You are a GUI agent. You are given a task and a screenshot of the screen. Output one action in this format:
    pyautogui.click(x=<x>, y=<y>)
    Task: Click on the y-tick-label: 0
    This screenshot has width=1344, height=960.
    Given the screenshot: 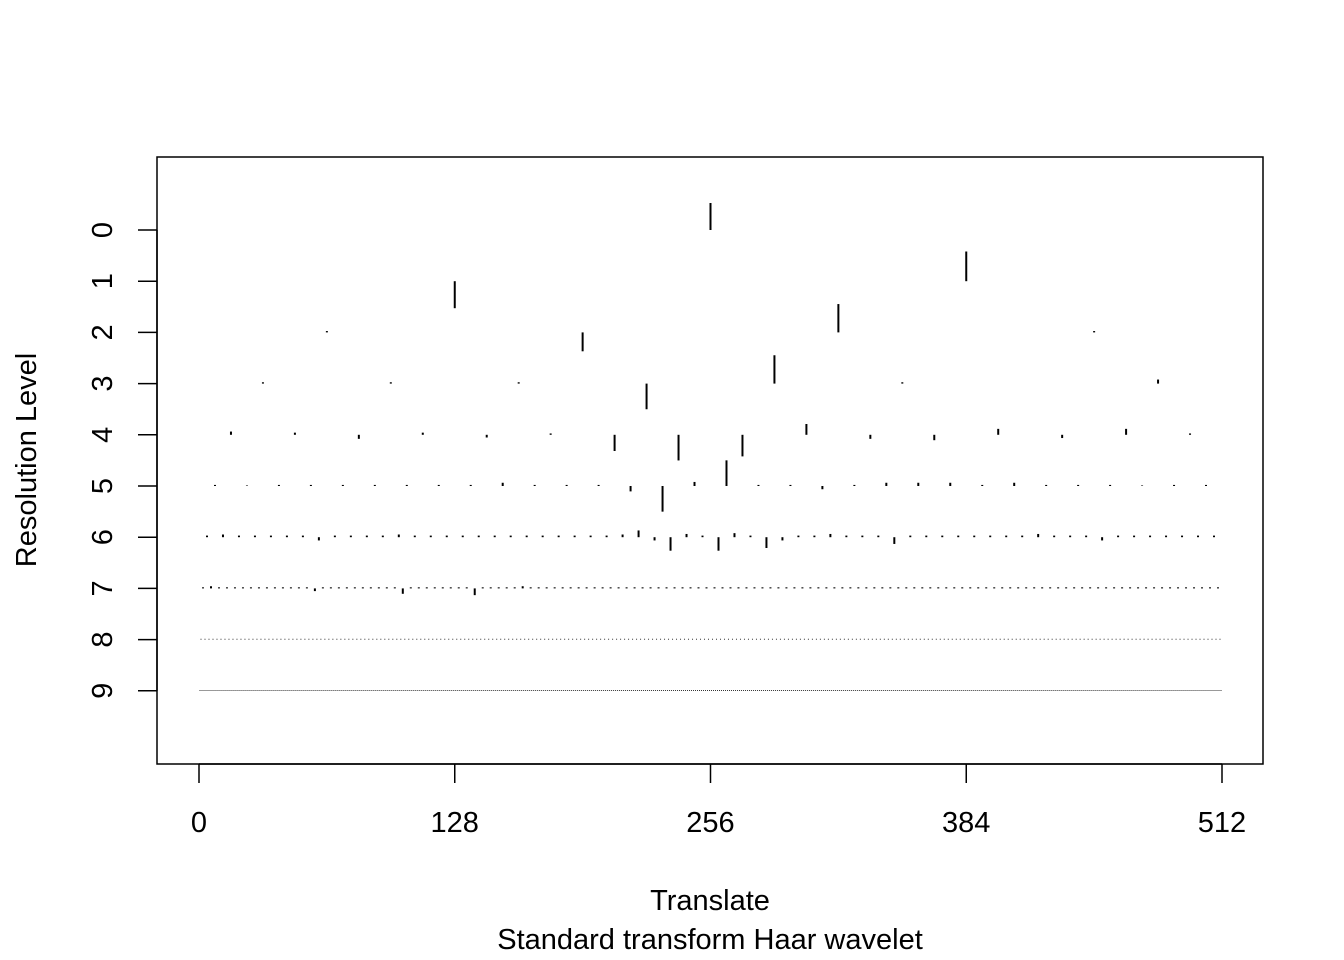 What is the action you would take?
    pyautogui.click(x=103, y=230)
    